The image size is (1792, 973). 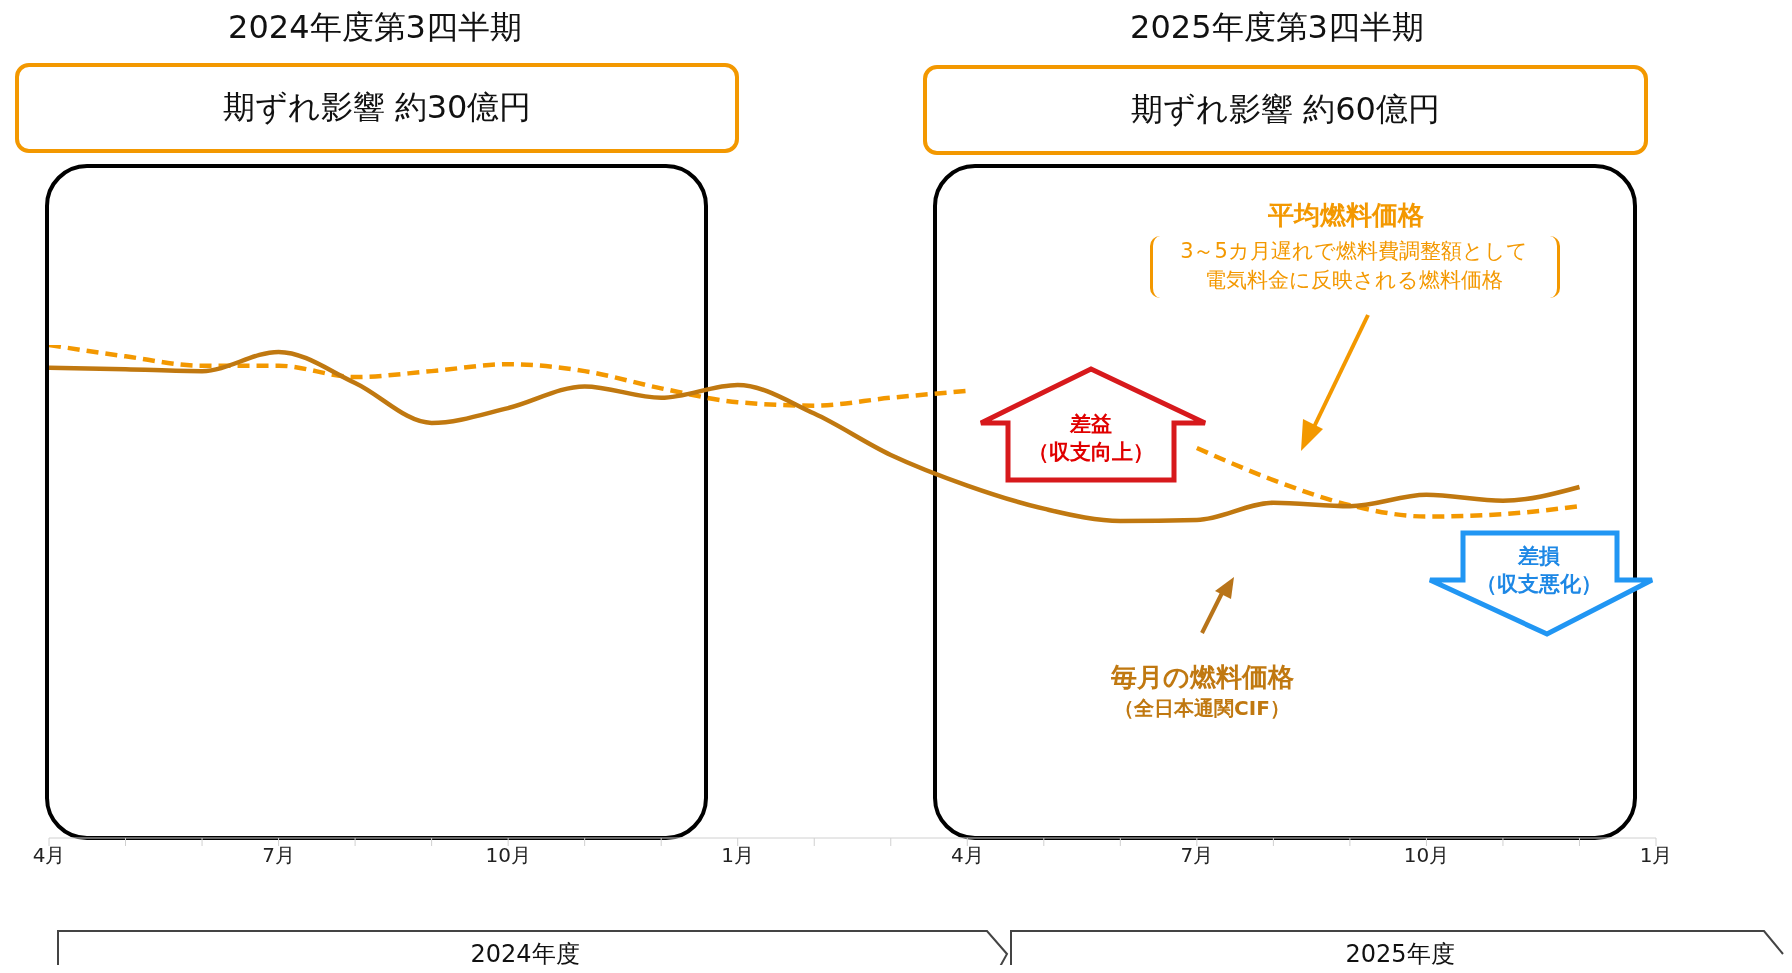 What do you see at coordinates (375, 27) in the screenshot?
I see `text: 2024年度第3四半期` at bounding box center [375, 27].